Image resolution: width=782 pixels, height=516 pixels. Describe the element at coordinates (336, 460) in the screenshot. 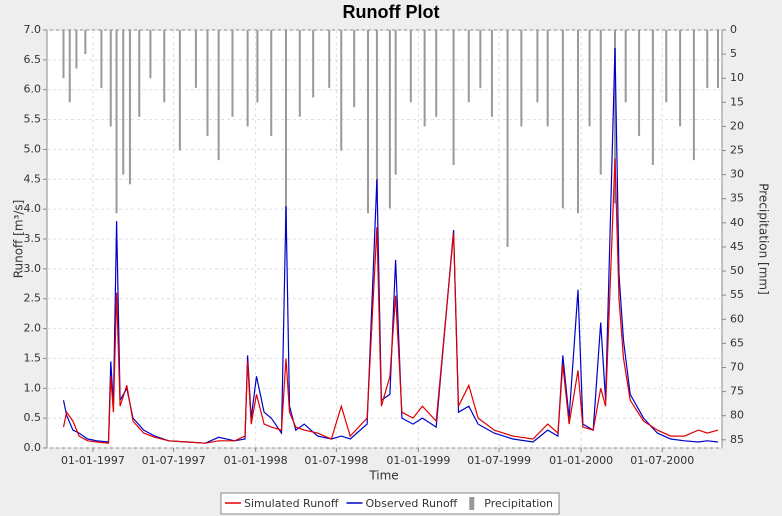

I see `x-tick-label: 01-07-1998` at that location.